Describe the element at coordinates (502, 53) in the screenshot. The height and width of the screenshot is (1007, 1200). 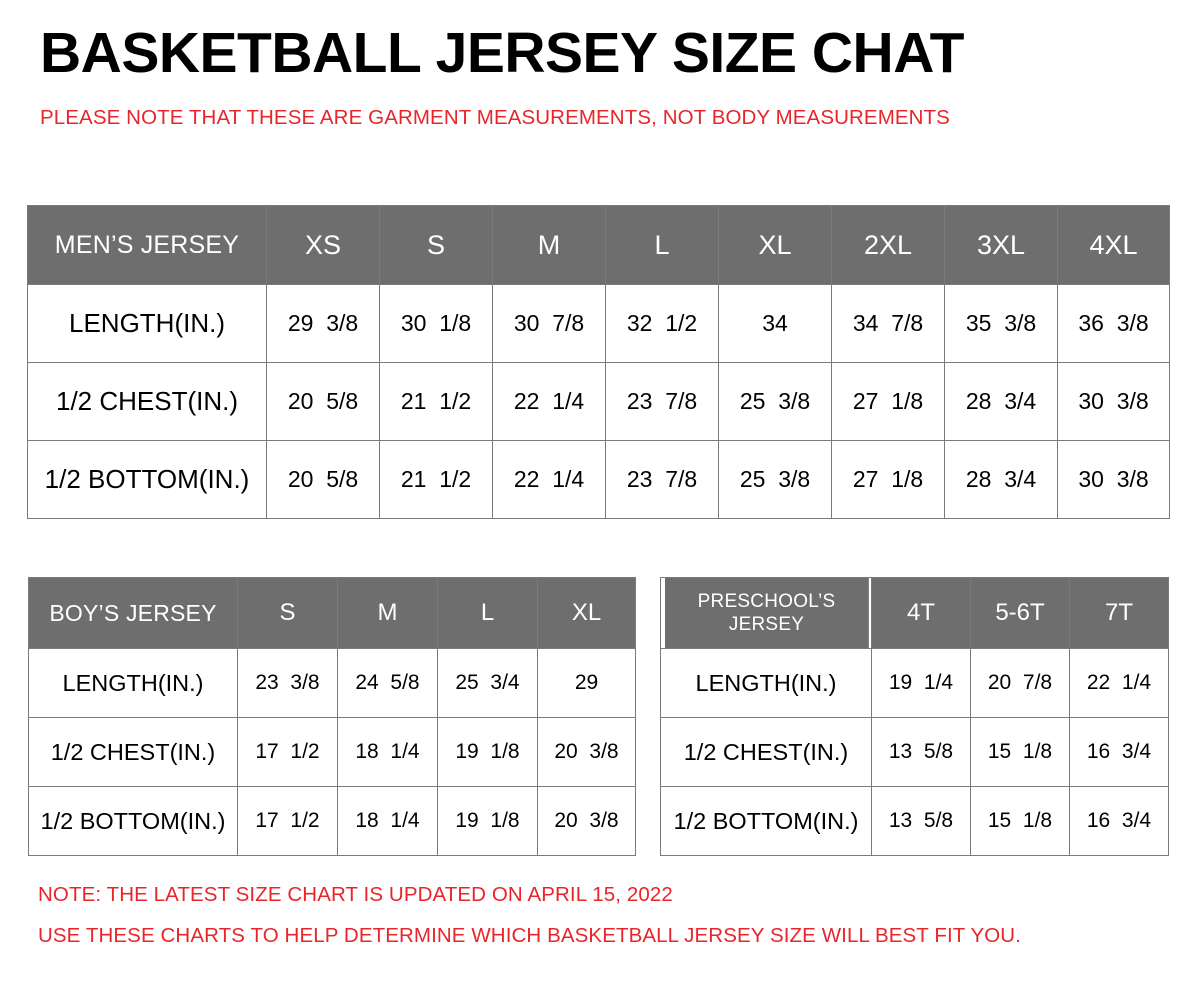
I see `page-title: BASKETBALL JERSEY SIZE CHAT` at that location.